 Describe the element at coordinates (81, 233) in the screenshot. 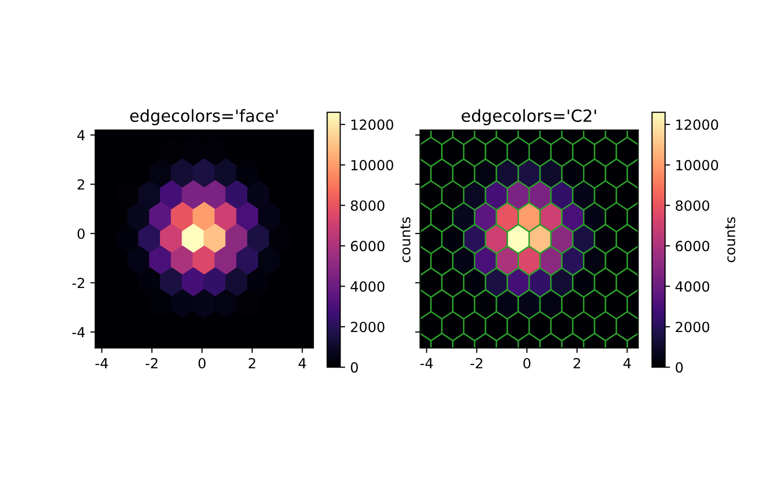

I see `y-tick-label: 0` at that location.